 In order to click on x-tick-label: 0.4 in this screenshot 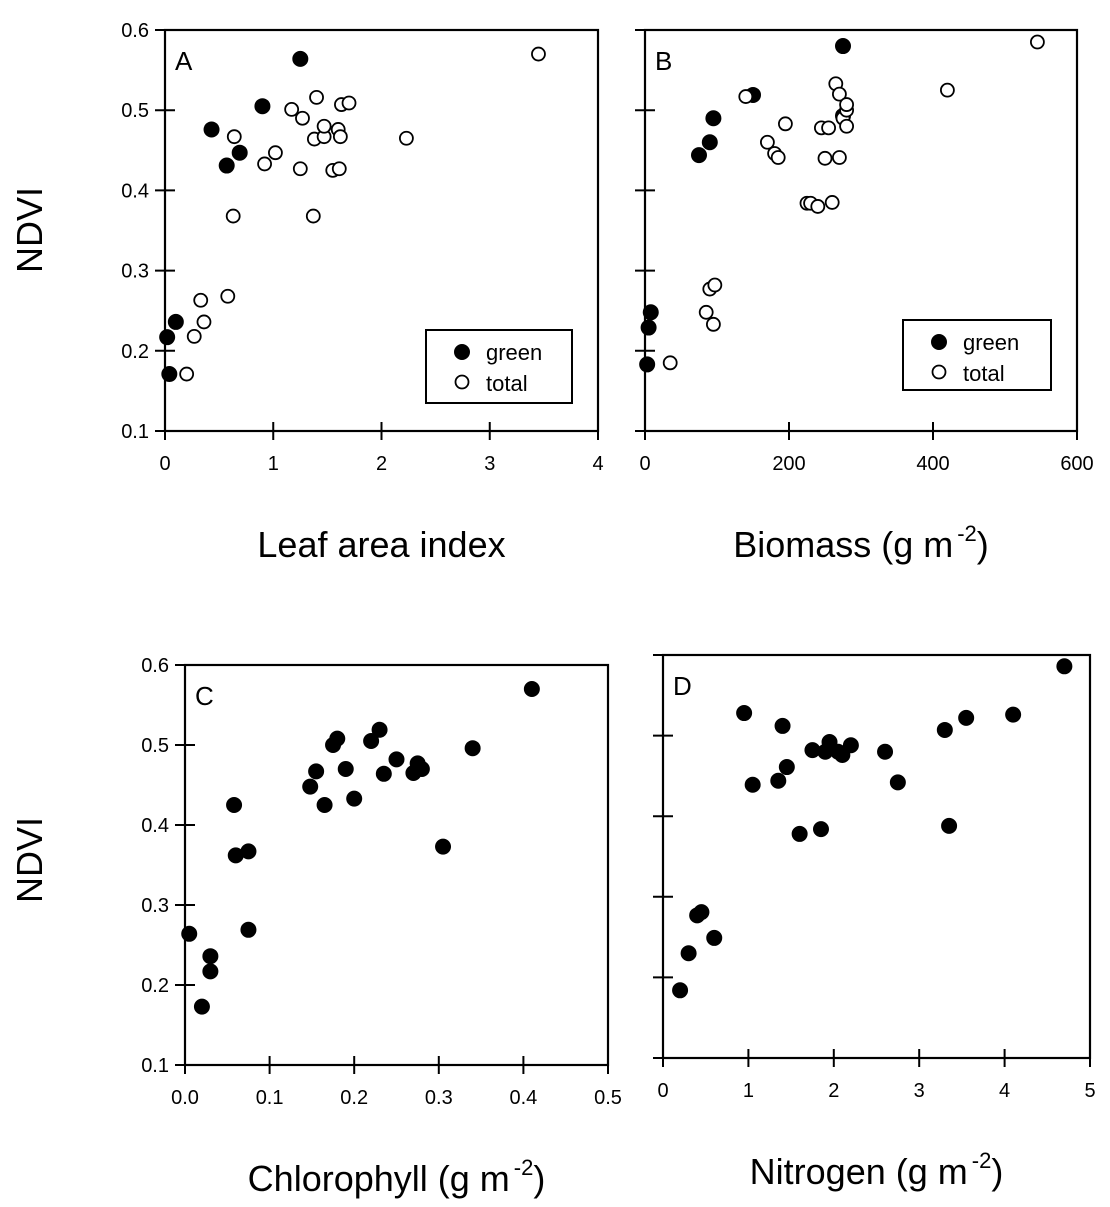, I will do `click(523, 1098)`.